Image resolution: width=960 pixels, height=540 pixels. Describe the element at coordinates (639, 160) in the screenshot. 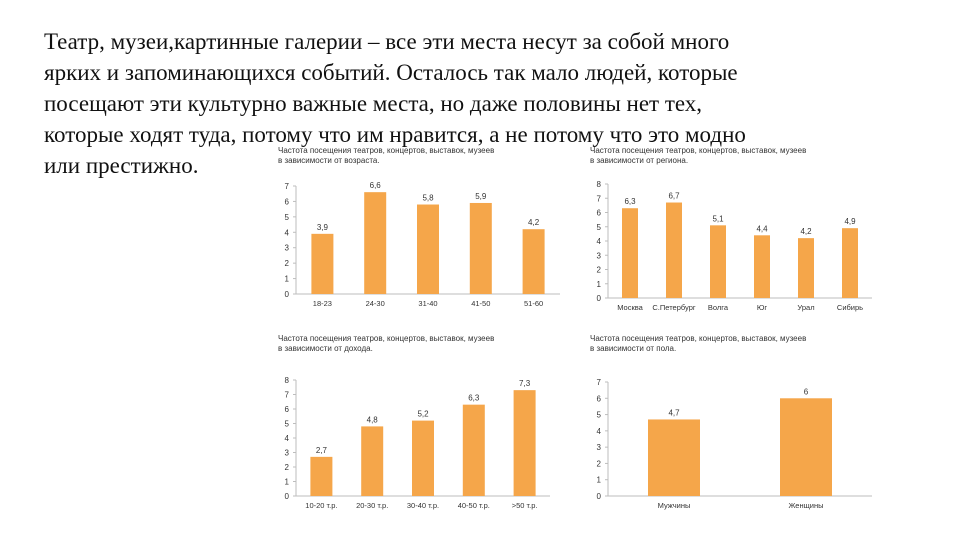

I see `chart-title-line: в зависимости от региона.` at that location.